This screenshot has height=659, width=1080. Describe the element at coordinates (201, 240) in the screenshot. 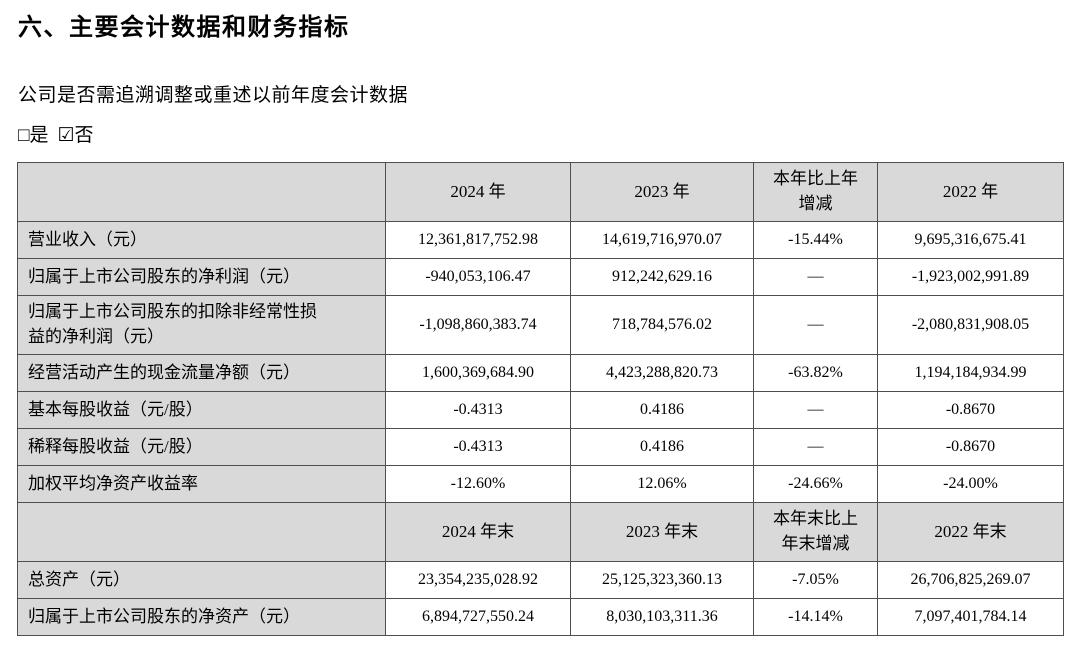

I see `row-label: 营业收入（元）` at that location.